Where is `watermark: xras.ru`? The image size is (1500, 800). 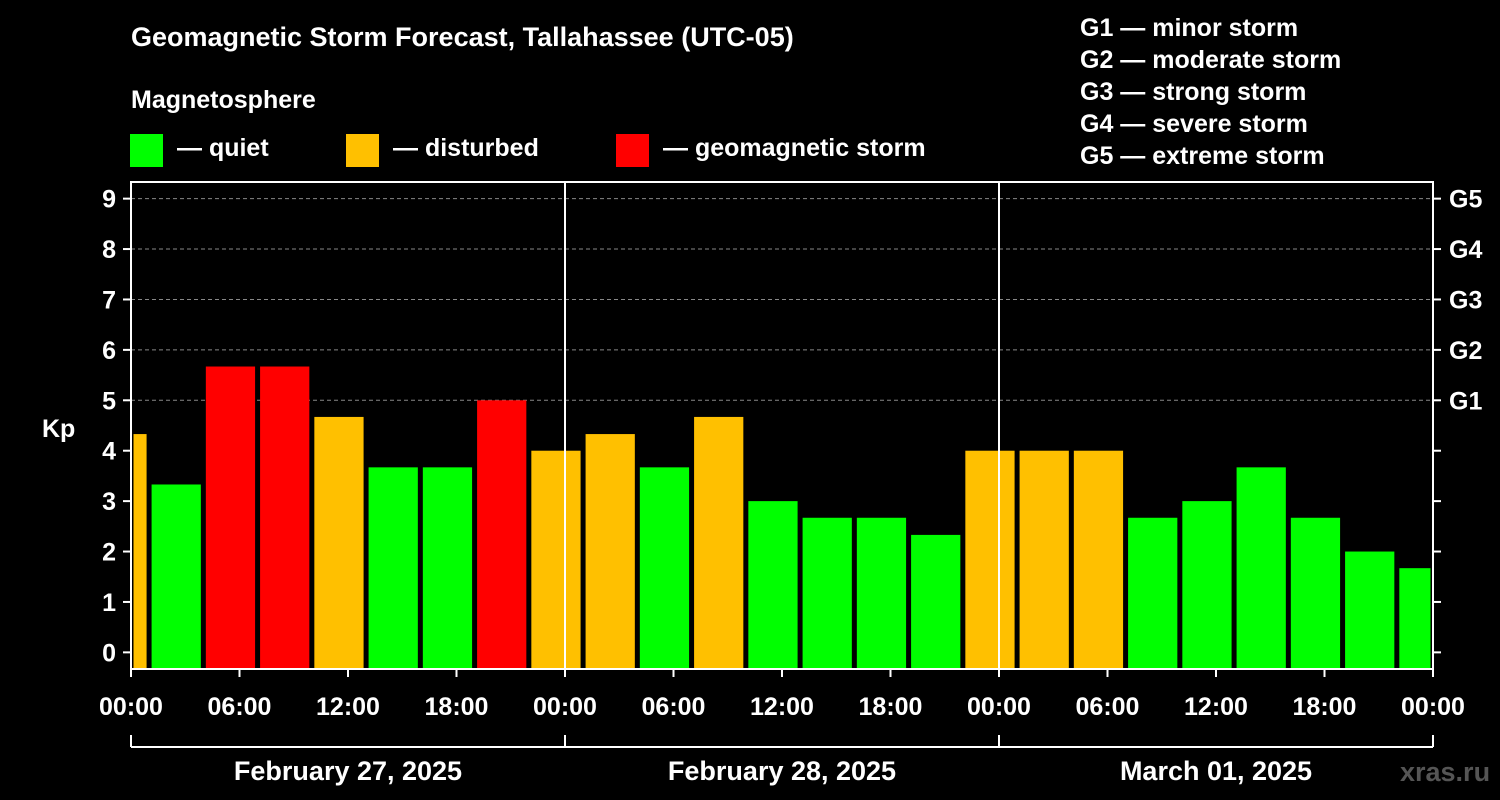 watermark: xras.ru is located at coordinates (1445, 772).